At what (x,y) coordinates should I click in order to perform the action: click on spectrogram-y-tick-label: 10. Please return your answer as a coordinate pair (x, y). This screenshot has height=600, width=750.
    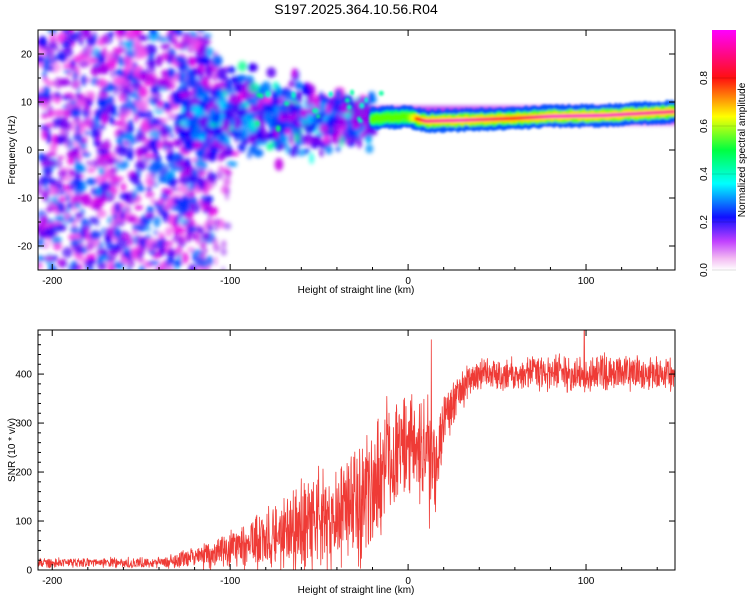
    Looking at the image, I should click on (27, 103).